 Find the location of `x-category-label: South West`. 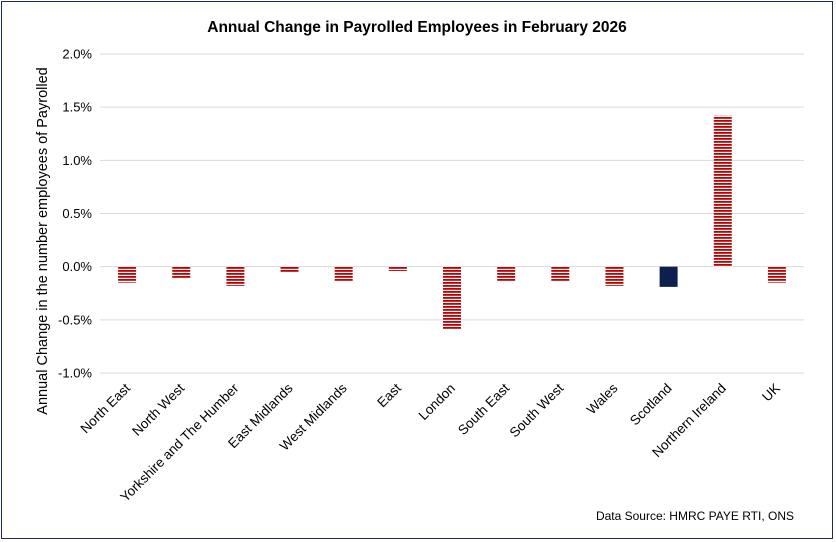

x-category-label: South West is located at coordinates (537, 410).